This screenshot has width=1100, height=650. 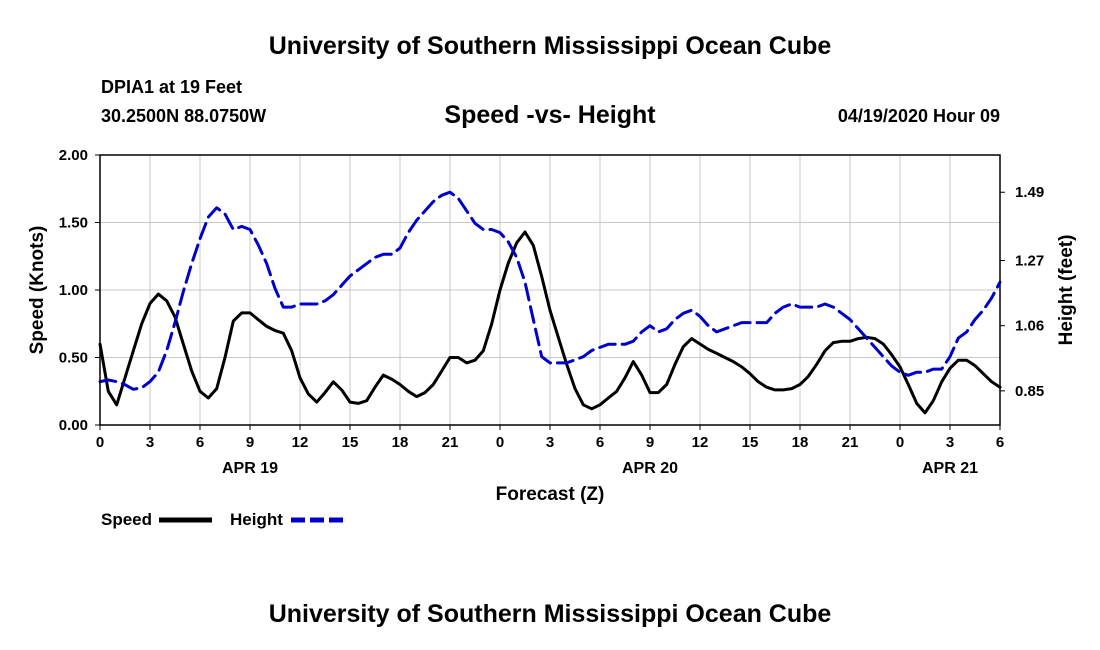 I want to click on y-tick-label: 1.00, so click(x=73, y=290).